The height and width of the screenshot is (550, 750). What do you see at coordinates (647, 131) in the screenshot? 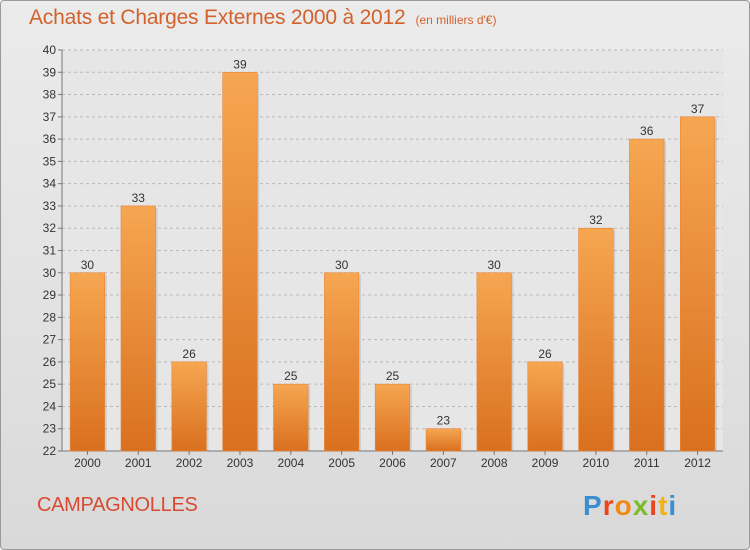
I see `bar-value-label: 36` at bounding box center [647, 131].